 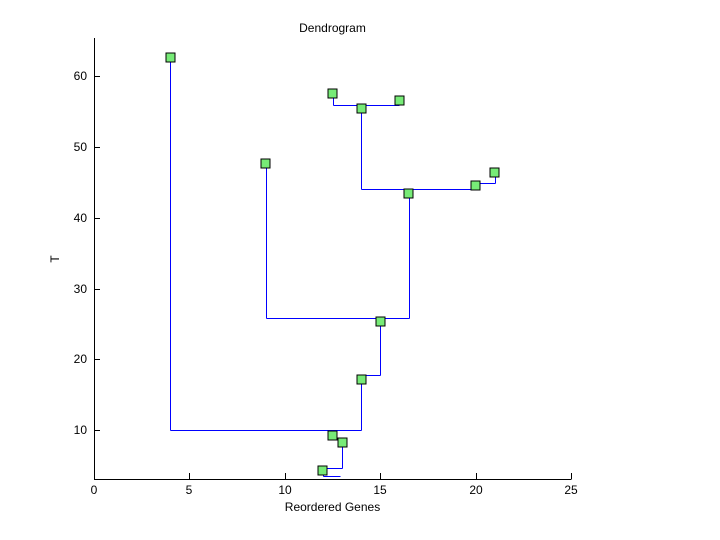 I want to click on x-axis-label: Reordered Genes, so click(x=332, y=507).